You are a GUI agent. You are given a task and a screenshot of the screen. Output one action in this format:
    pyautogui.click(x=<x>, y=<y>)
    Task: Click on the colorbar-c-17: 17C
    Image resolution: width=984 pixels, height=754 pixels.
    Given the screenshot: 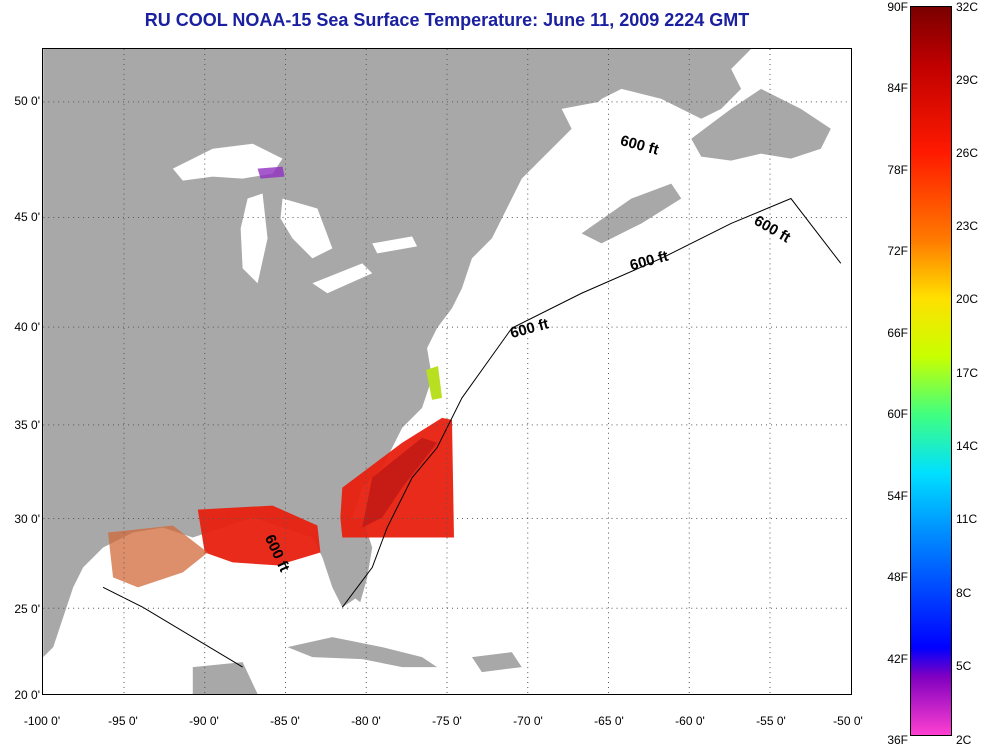 What is the action you would take?
    pyautogui.click(x=967, y=373)
    